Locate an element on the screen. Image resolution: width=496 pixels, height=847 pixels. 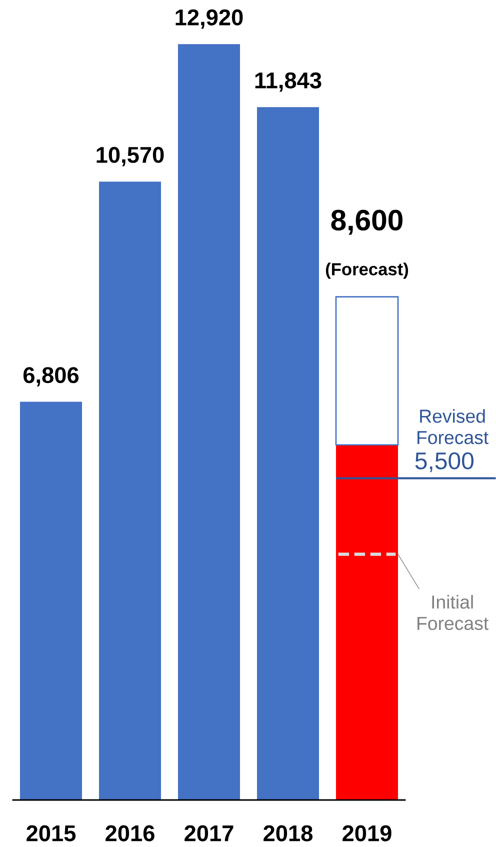
x-tick-label: 2017 is located at coordinates (209, 833).